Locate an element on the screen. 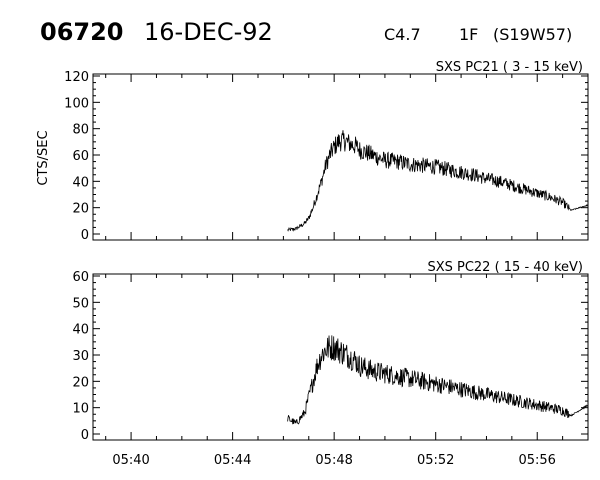  y-tick-label: 120 is located at coordinates (76, 77).